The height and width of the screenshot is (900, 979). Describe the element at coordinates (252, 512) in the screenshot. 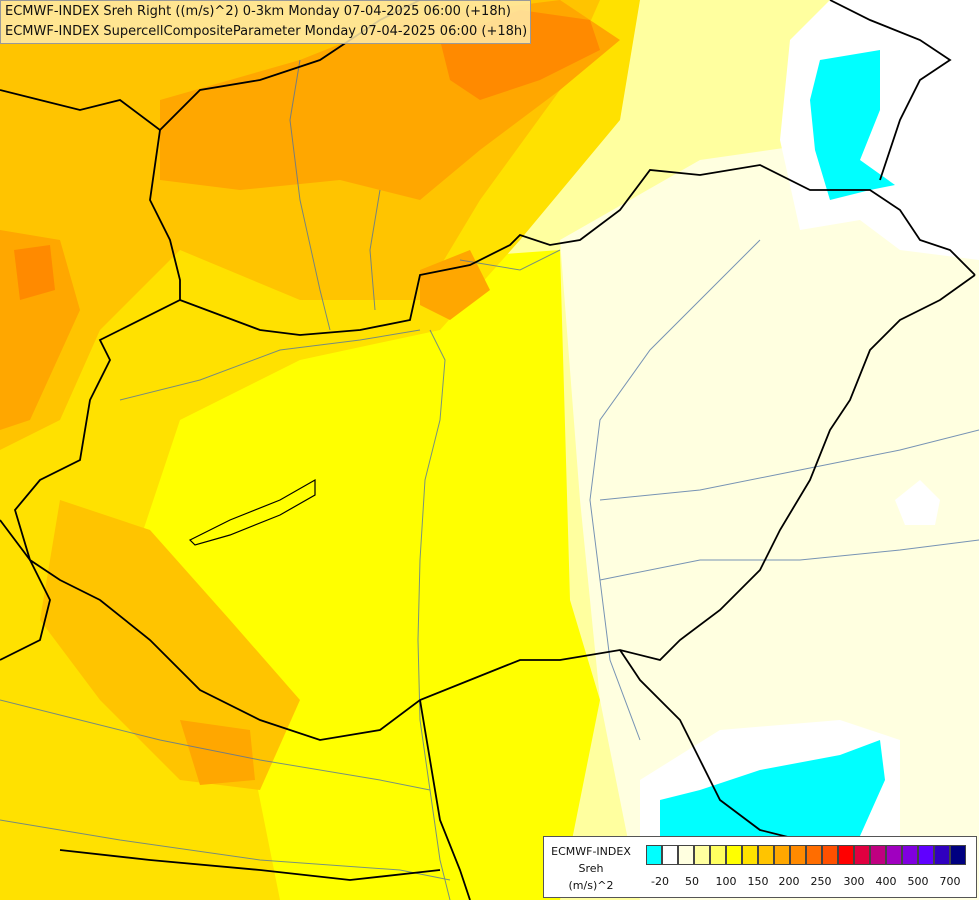

I see `lake-balaton` at that location.